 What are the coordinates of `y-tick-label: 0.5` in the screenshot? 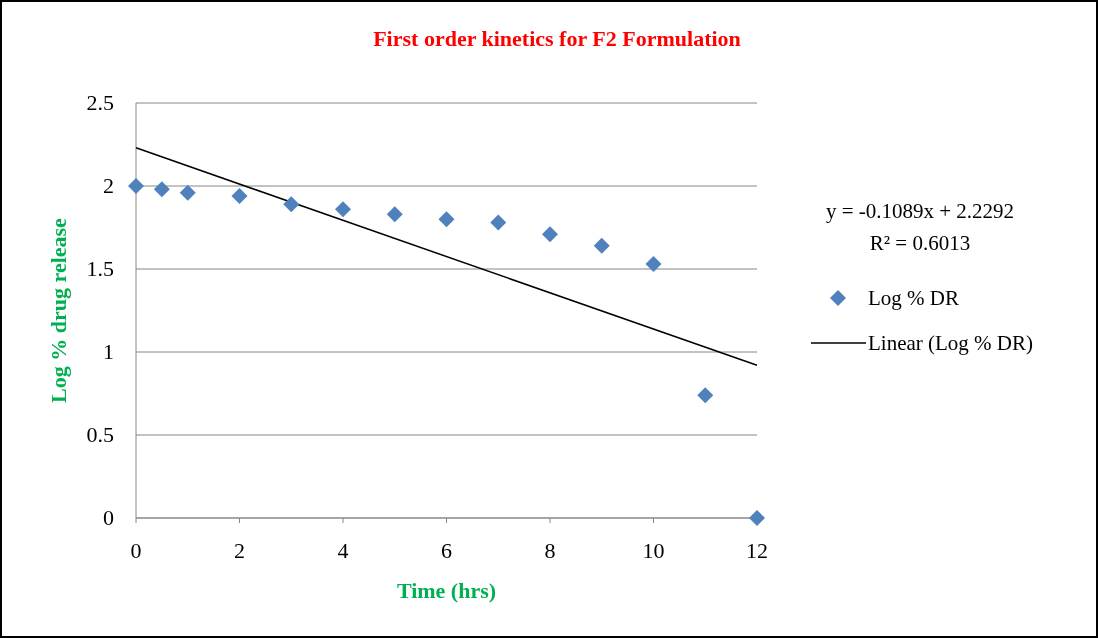 It's located at (100, 434).